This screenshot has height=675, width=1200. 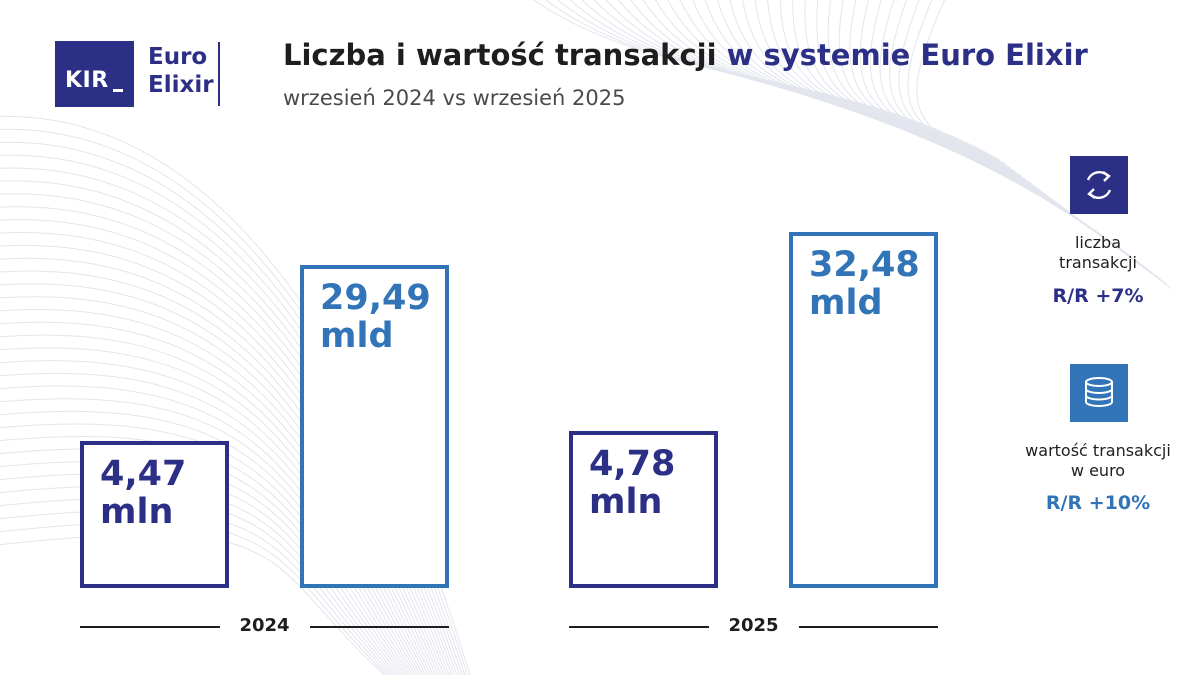 I want to click on refresh-icon, so click(x=1099, y=185).